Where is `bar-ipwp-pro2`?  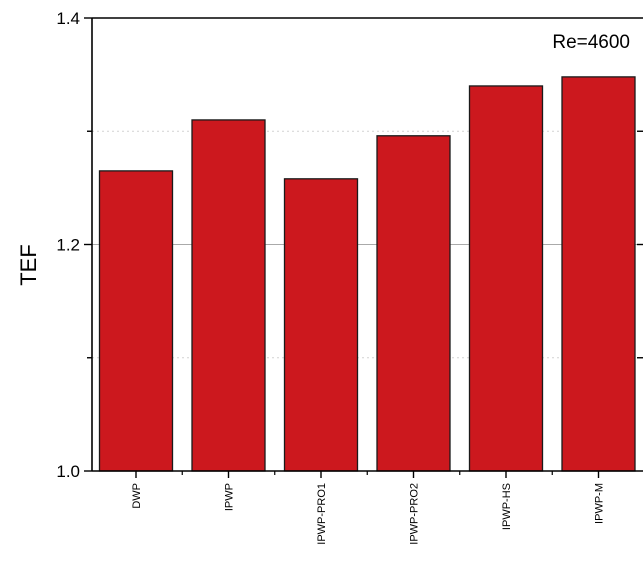
bar-ipwp-pro2 is located at coordinates (413, 303).